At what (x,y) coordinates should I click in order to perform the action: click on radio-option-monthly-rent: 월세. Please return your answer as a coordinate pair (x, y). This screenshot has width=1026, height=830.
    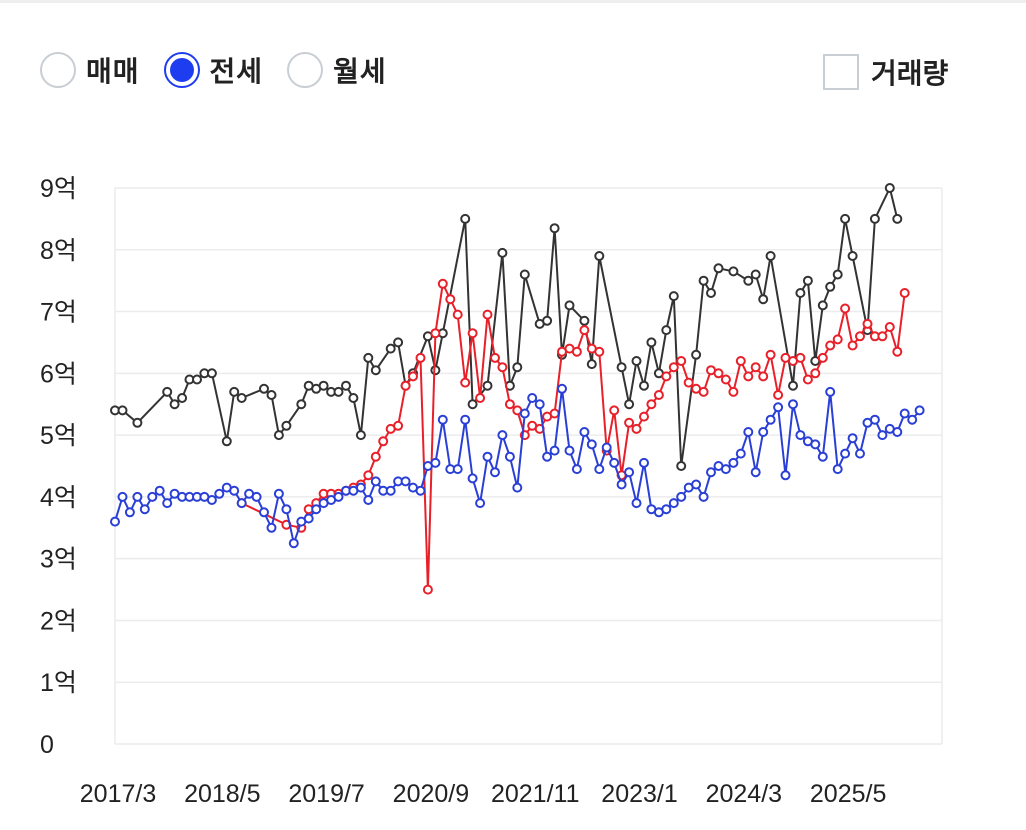
    Looking at the image, I should click on (337, 70).